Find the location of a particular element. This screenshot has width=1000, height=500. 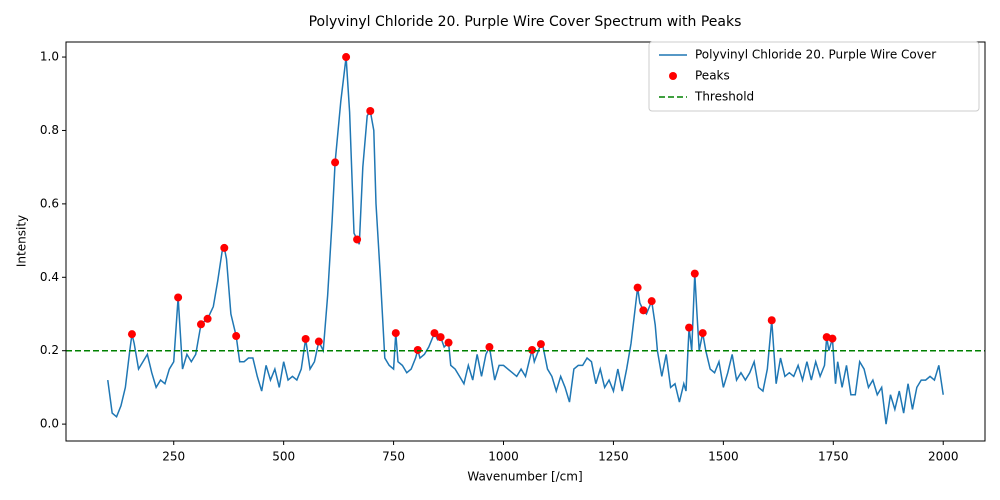

x-tick-label: 500 is located at coordinates (283, 457).